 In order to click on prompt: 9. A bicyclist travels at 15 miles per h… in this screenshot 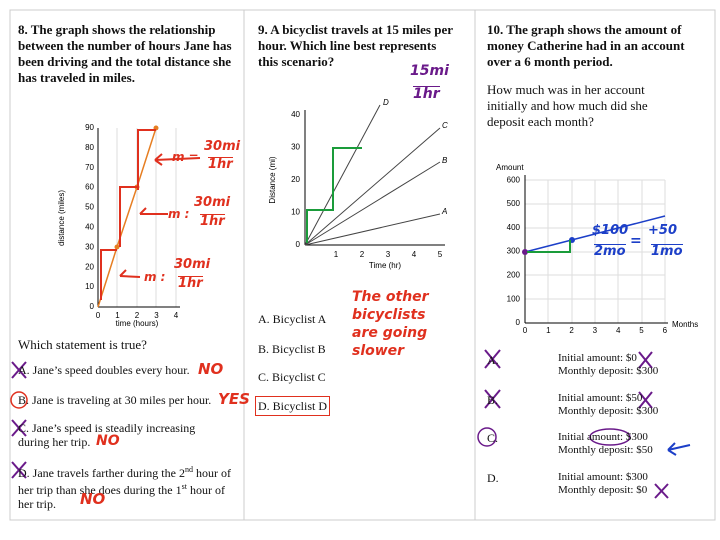, I will do `click(358, 46)`.